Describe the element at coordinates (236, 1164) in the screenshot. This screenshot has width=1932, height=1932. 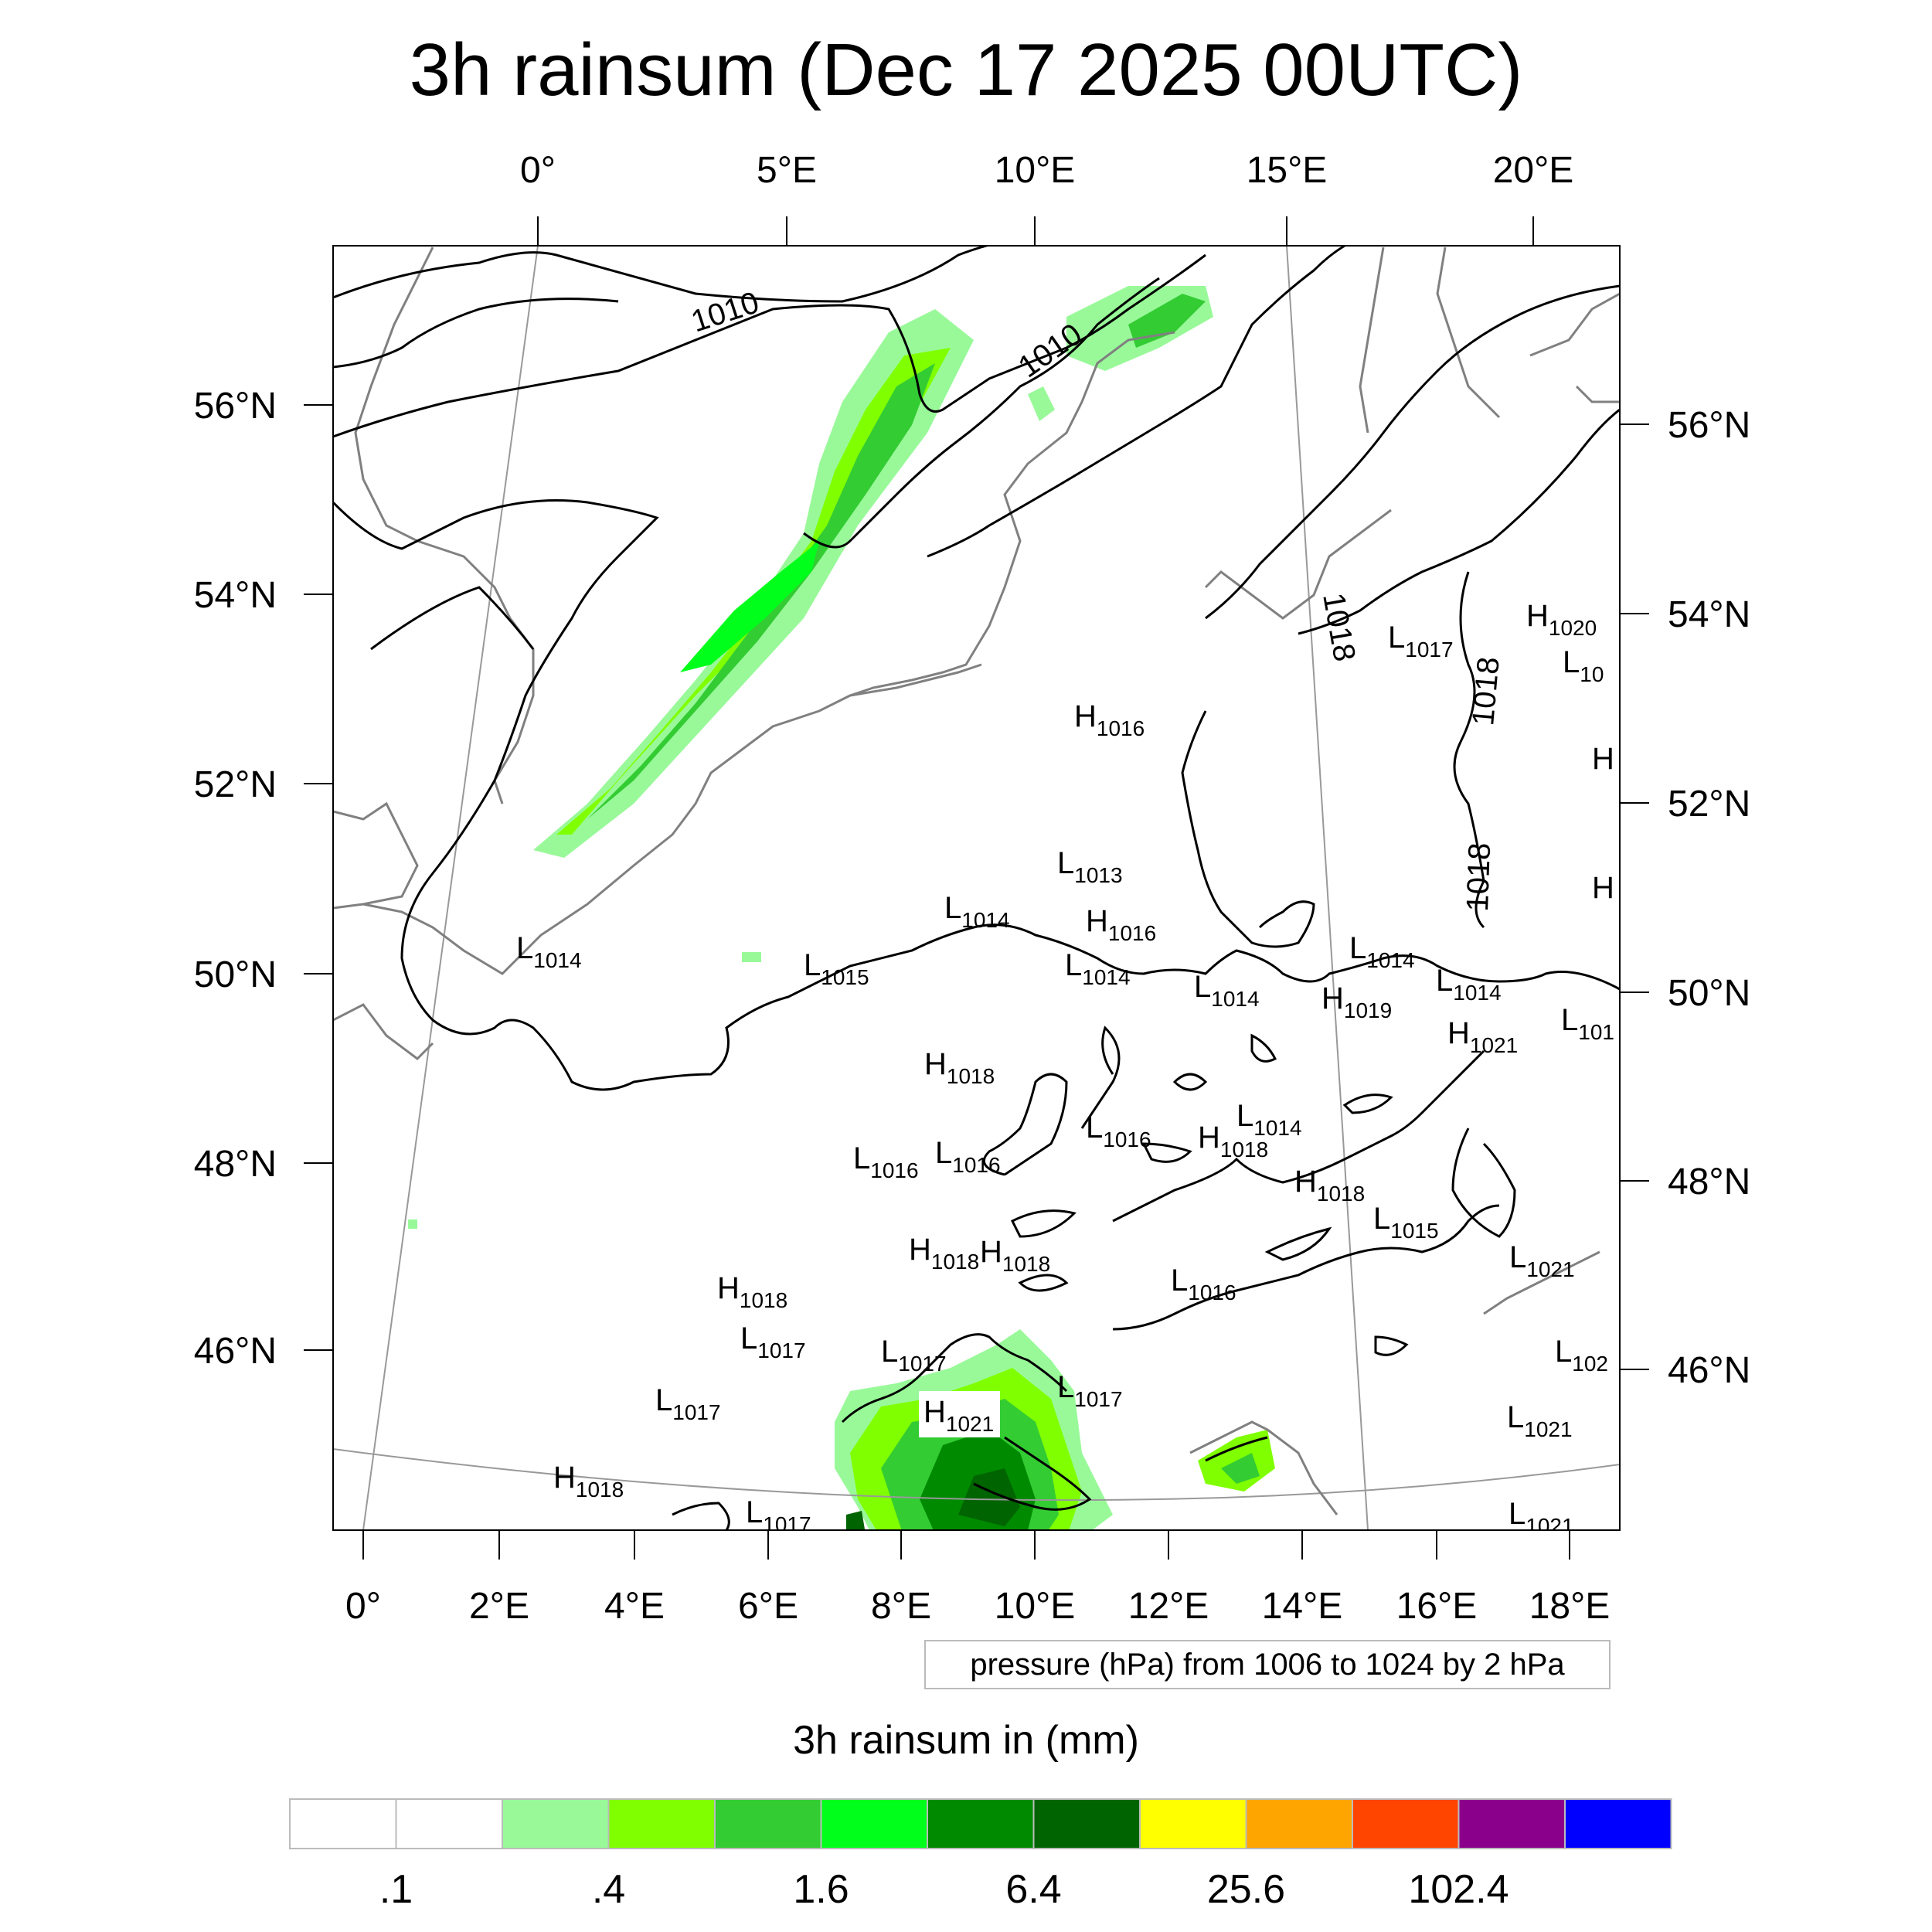
I see `left-lat-label: 48°N` at that location.